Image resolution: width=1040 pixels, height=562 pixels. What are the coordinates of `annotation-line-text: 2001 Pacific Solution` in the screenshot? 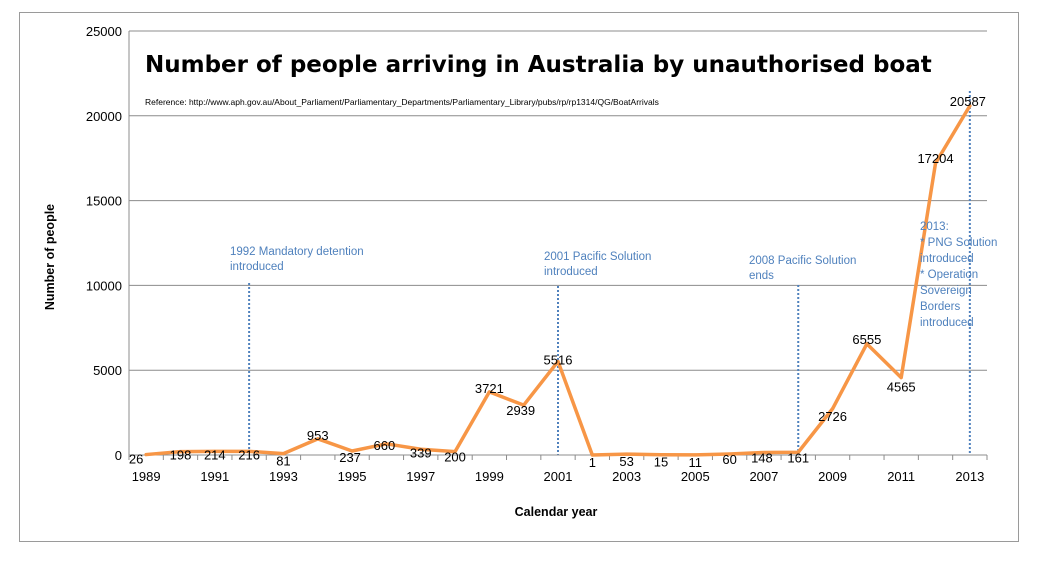 It's located at (597, 257).